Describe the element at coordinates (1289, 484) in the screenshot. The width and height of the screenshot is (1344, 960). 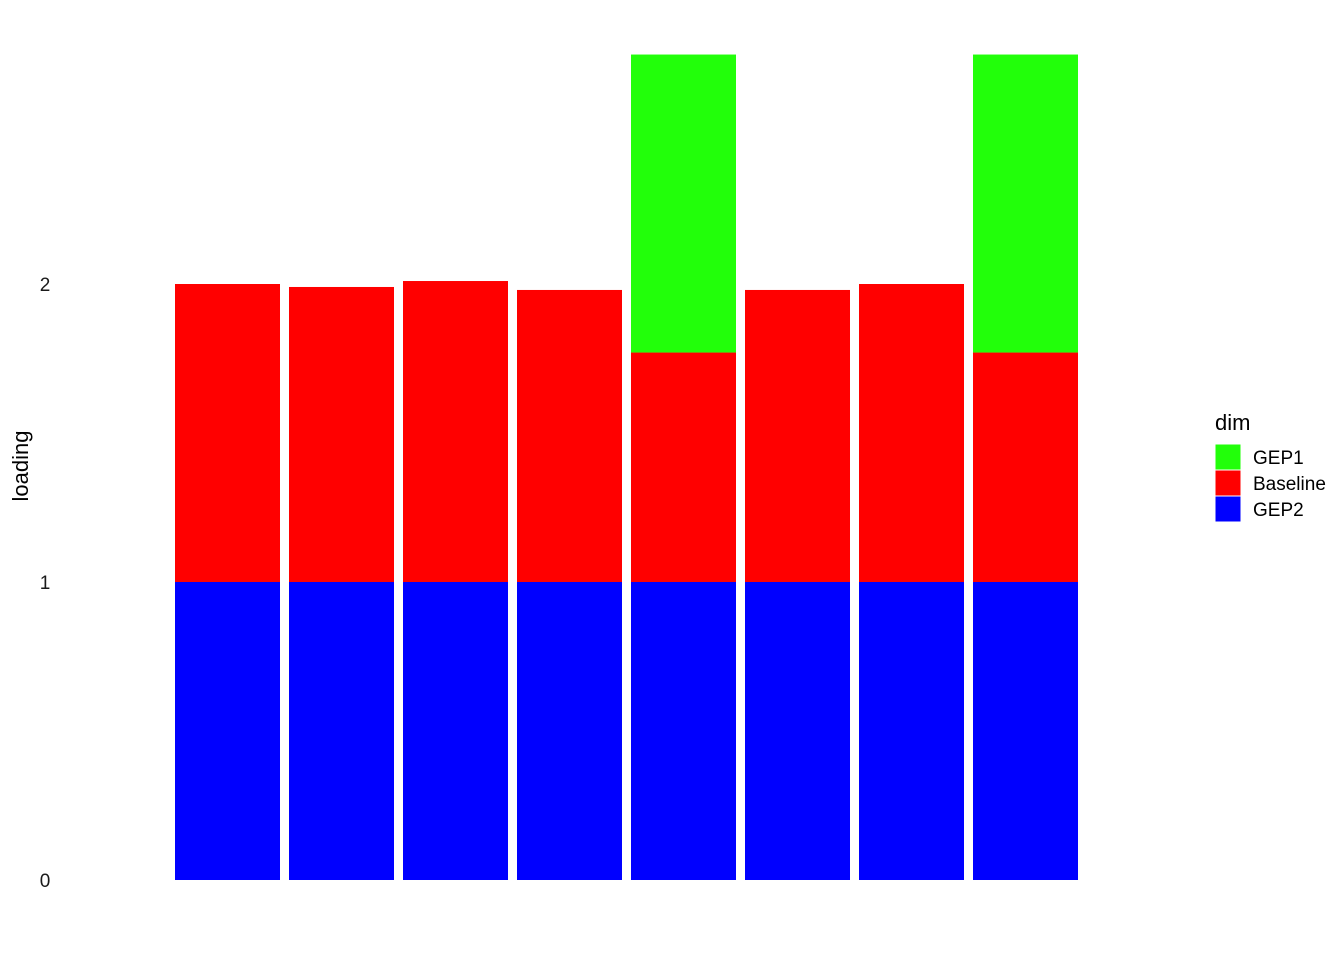
I see `legend-label-baseline: Baseline` at that location.